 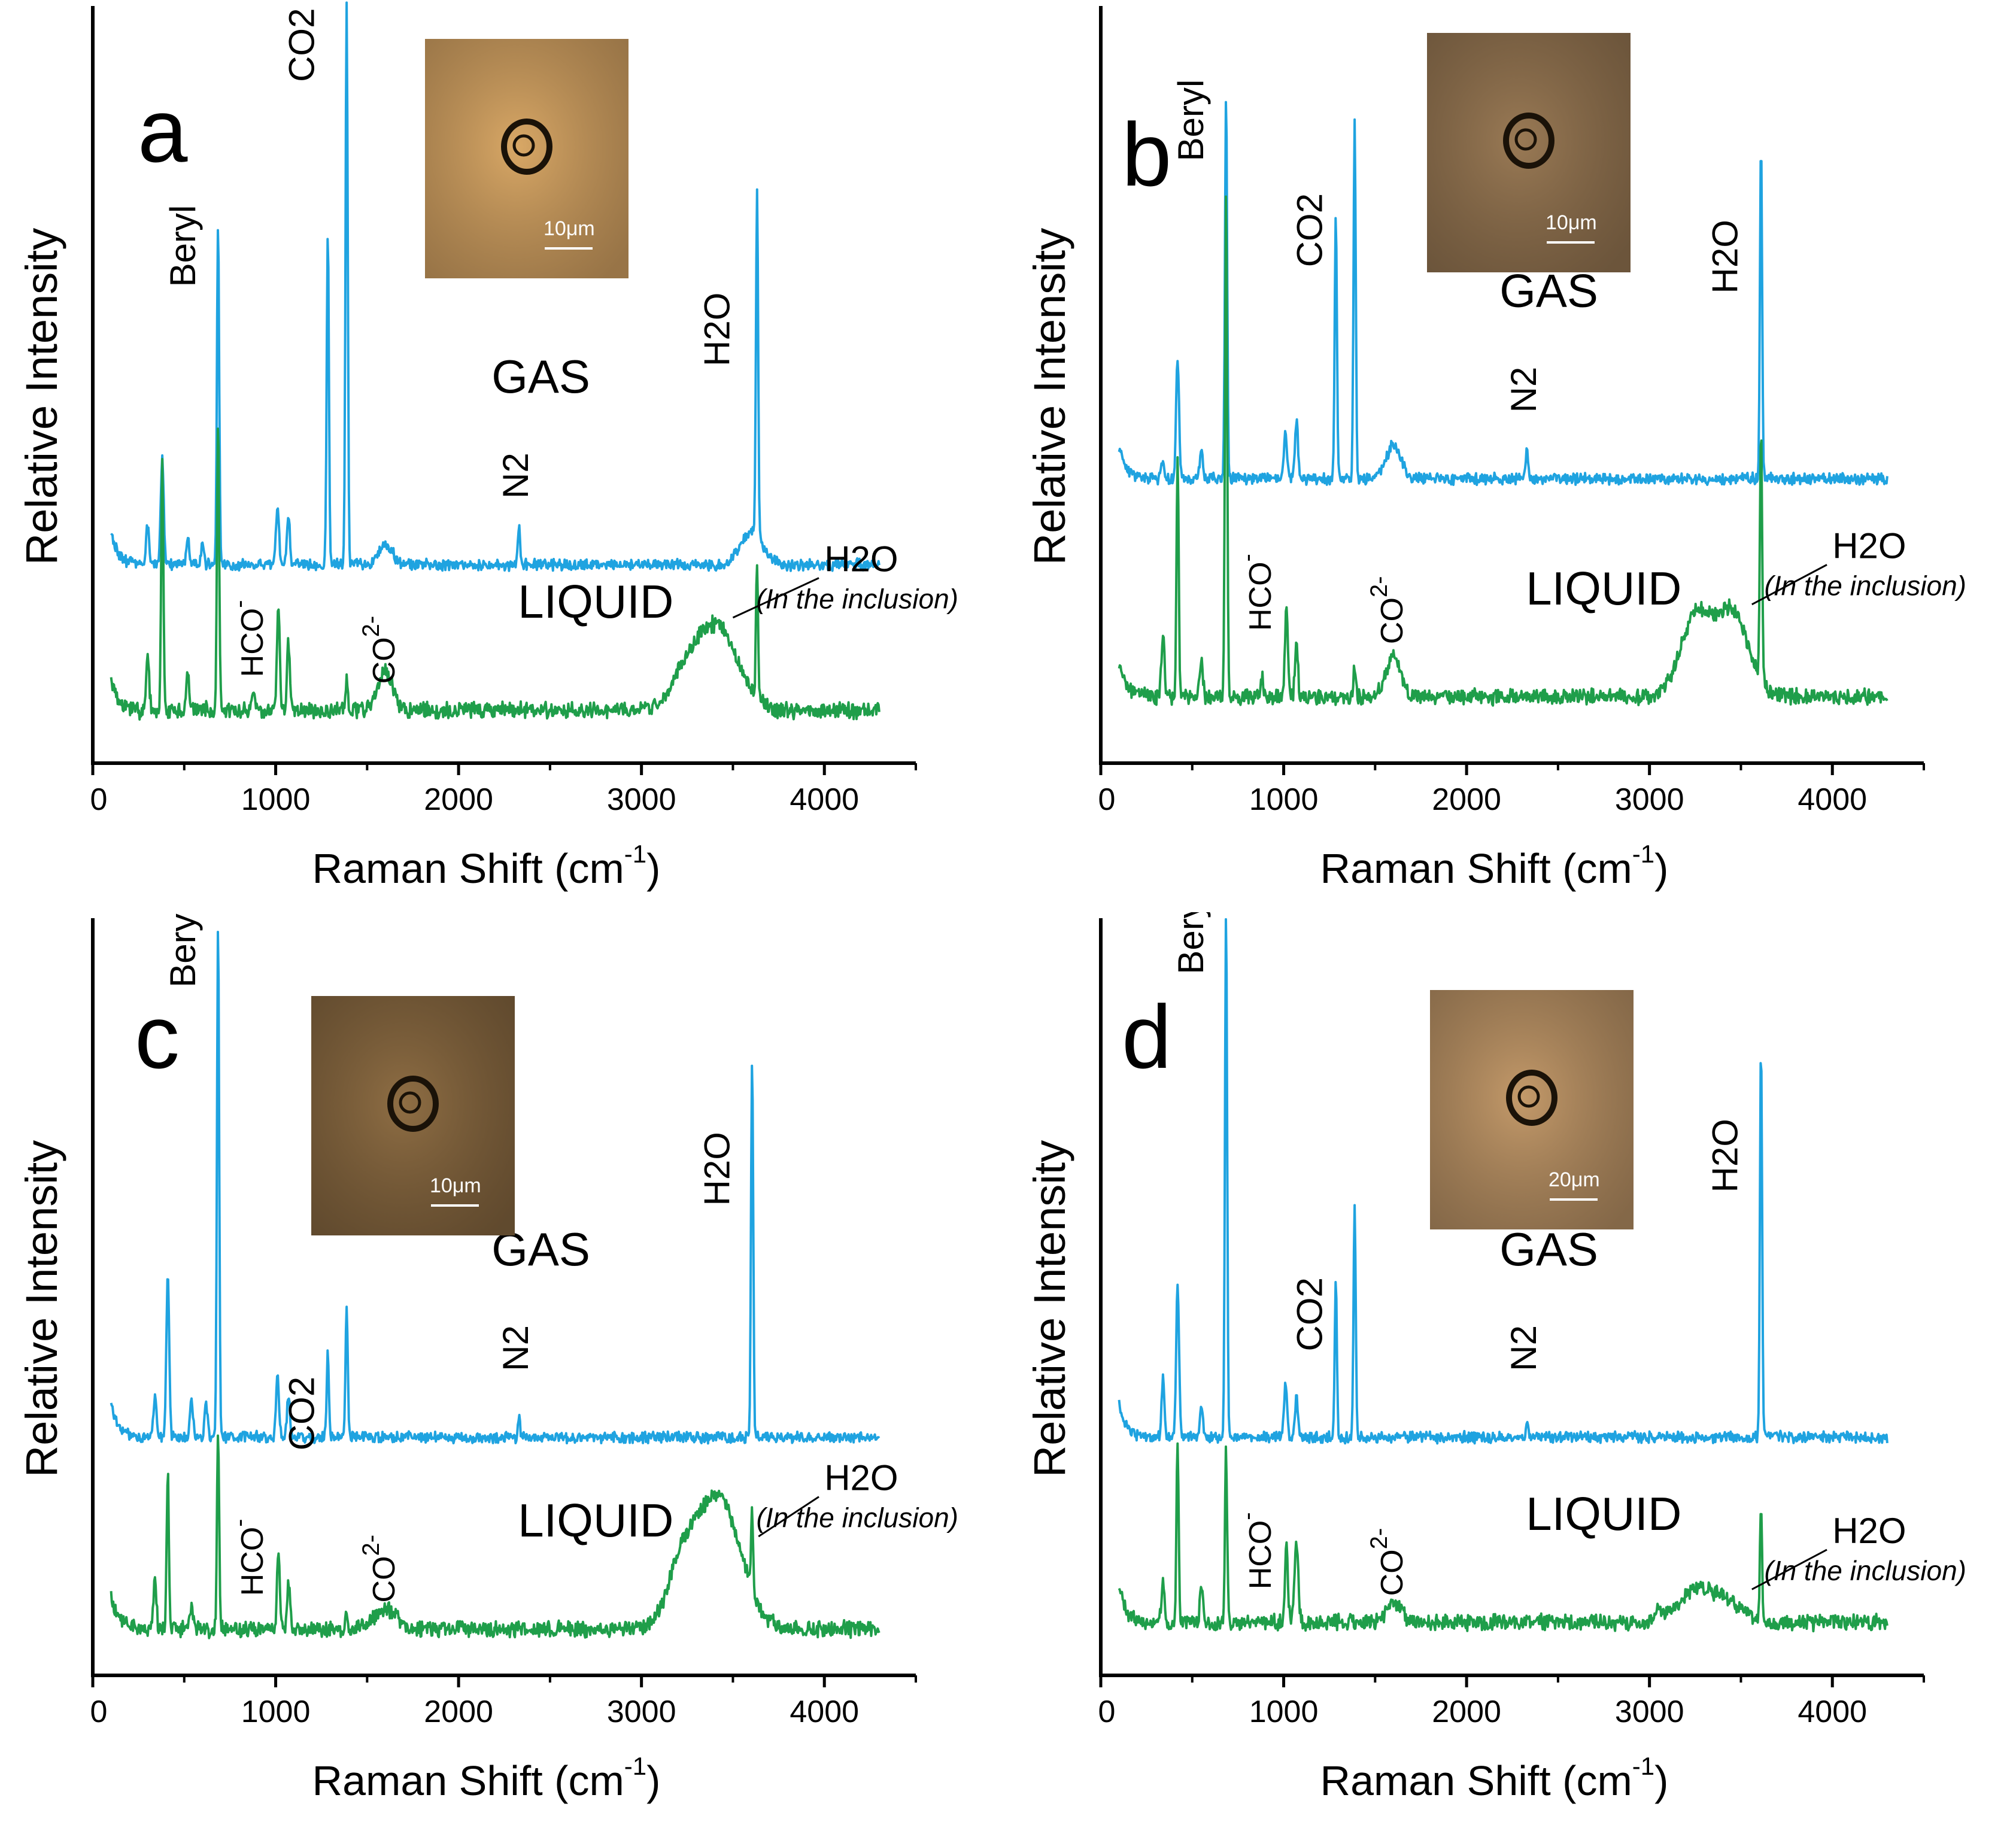 What do you see at coordinates (163, 130) in the screenshot?
I see `panel-letter: a` at bounding box center [163, 130].